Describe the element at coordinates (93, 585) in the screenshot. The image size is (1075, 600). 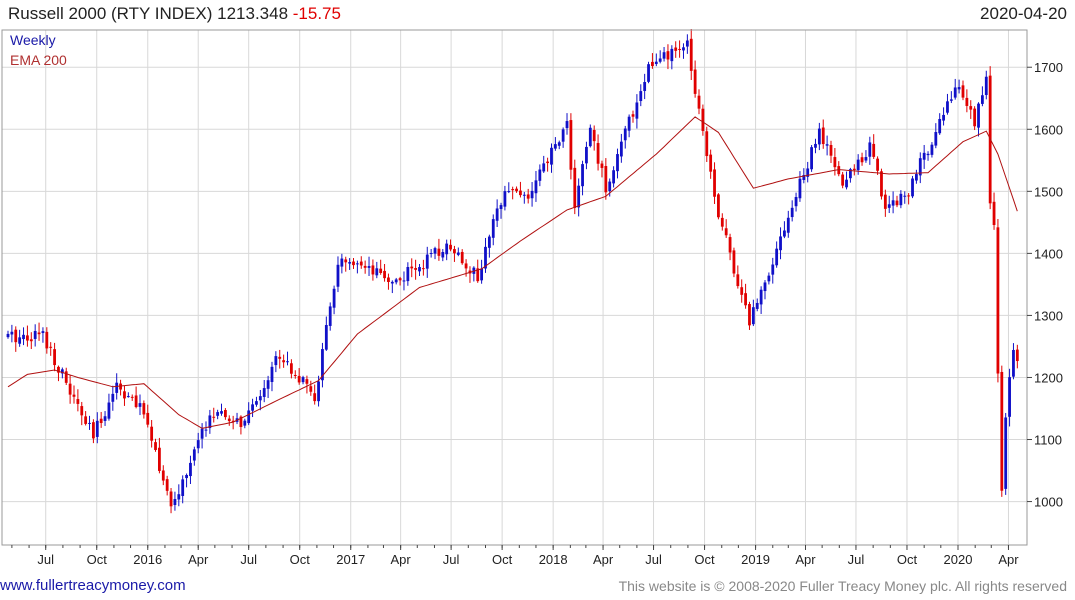
I see `website-link: www.fullertreacymoney.com` at that location.